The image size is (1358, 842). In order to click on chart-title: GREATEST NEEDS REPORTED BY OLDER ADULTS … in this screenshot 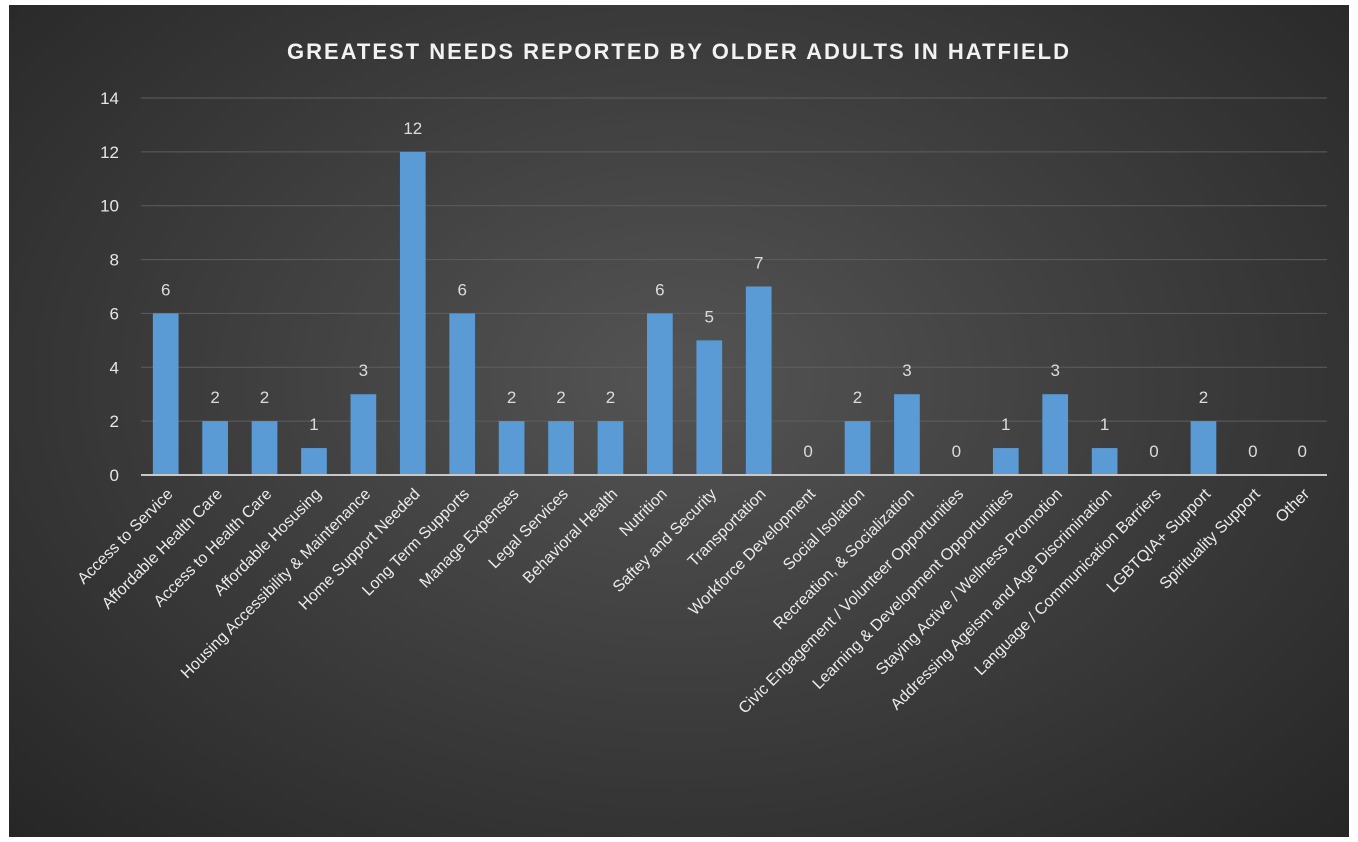, I will do `click(679, 51)`.